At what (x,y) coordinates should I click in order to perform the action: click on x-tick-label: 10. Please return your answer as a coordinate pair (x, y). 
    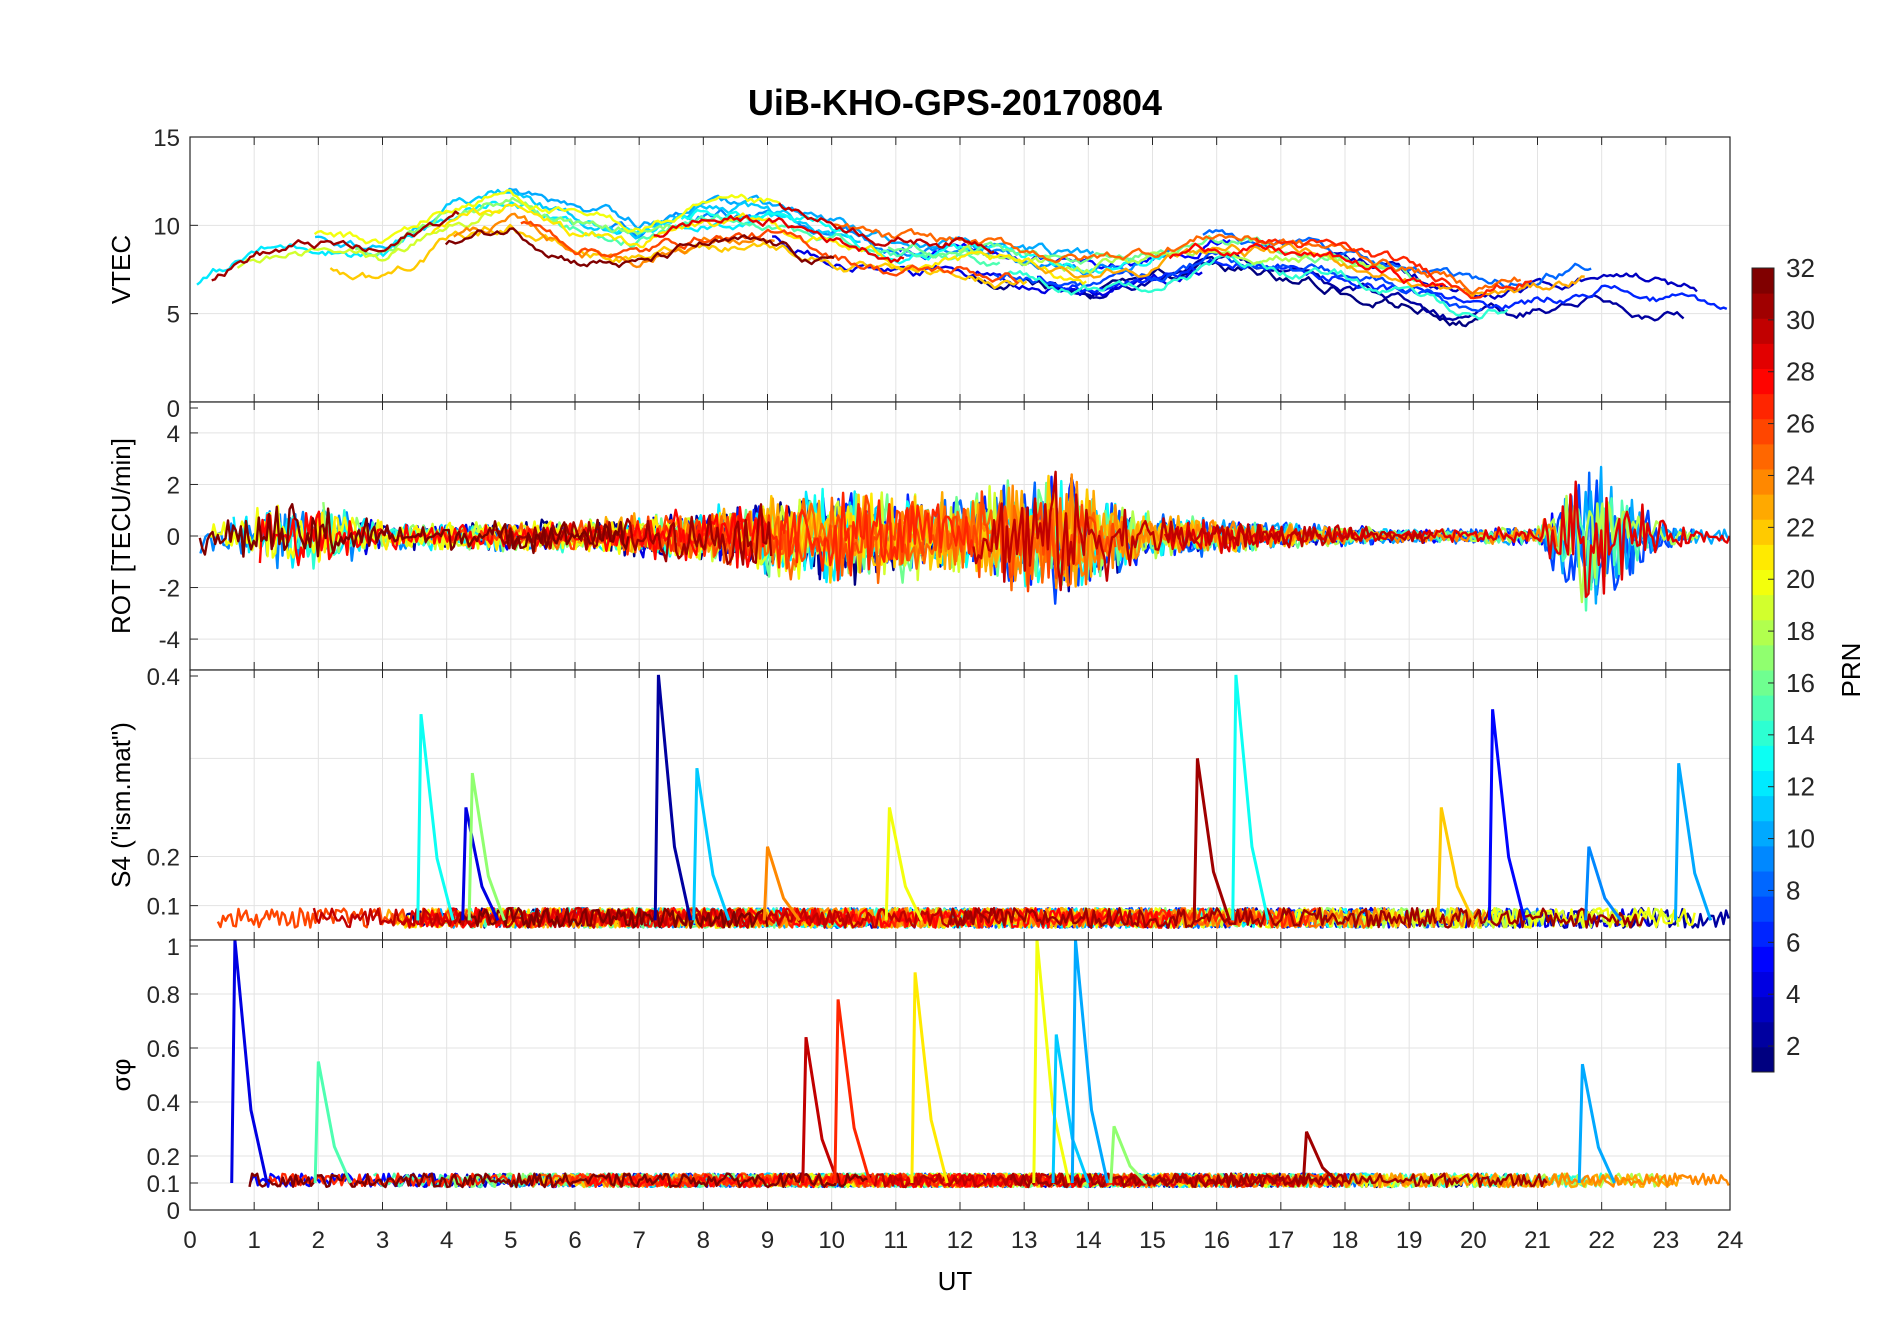
    Looking at the image, I should click on (831, 1240).